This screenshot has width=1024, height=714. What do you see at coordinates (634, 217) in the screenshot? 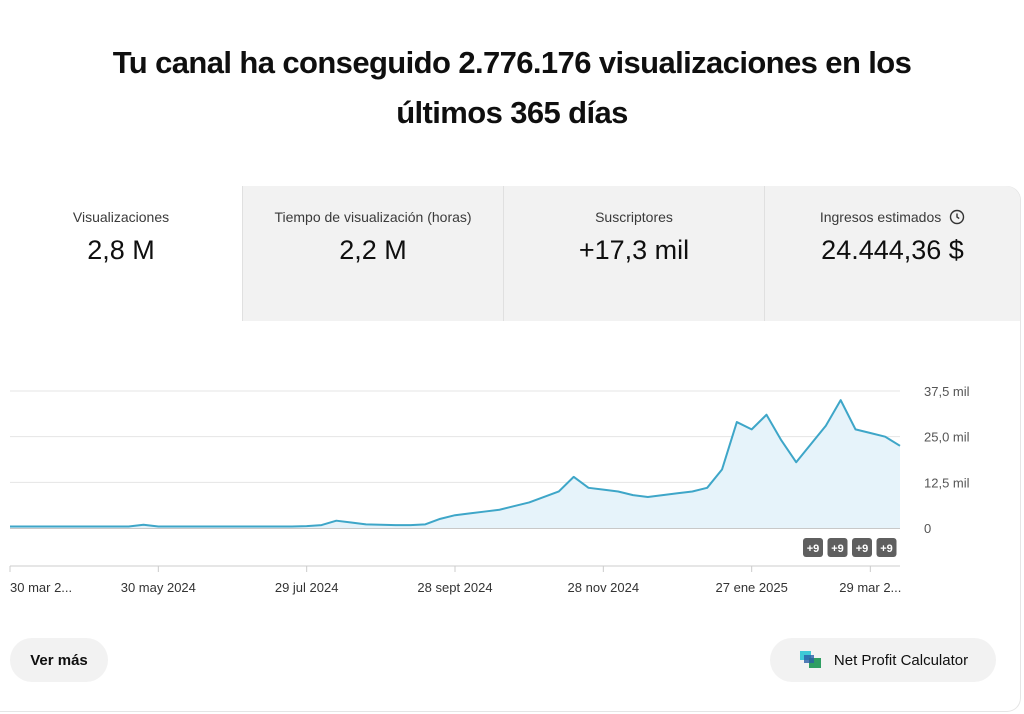
I see `metric-label: Suscriptores` at bounding box center [634, 217].